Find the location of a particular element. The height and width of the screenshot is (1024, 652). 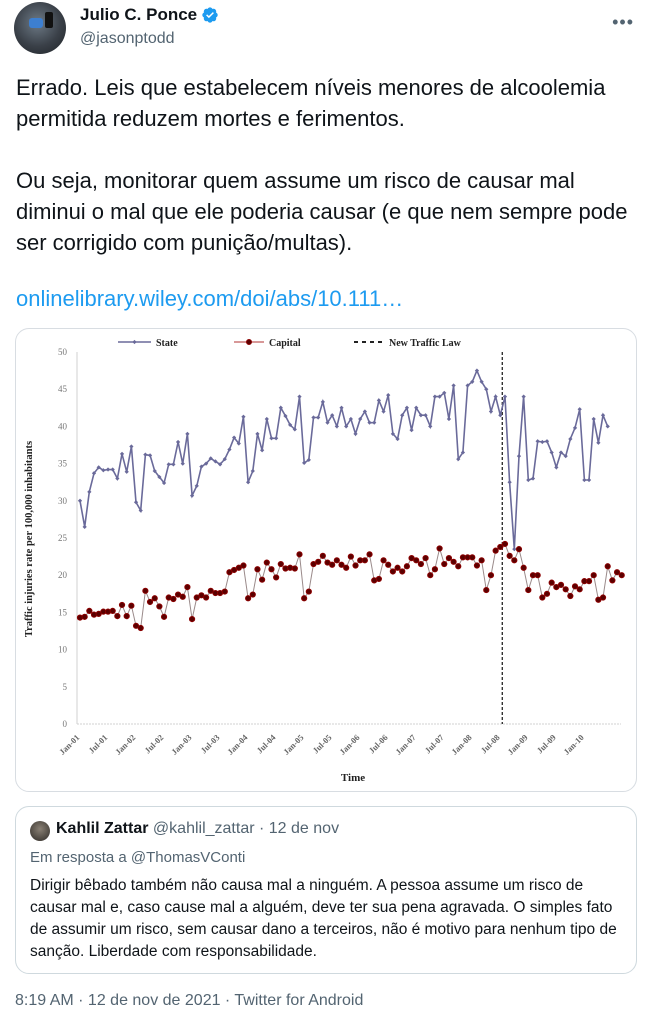

series-line-state is located at coordinates (344, 459).